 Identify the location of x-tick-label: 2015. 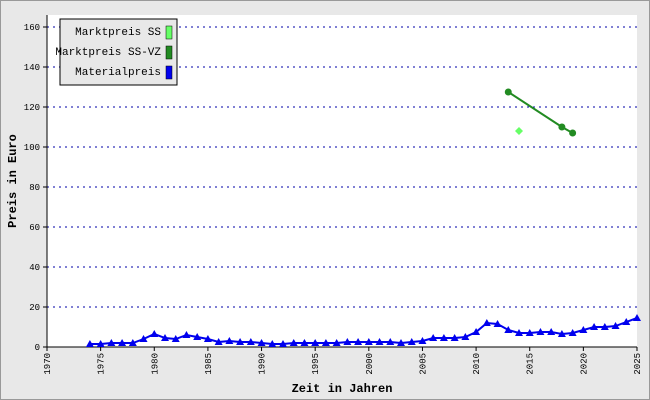
(531, 364).